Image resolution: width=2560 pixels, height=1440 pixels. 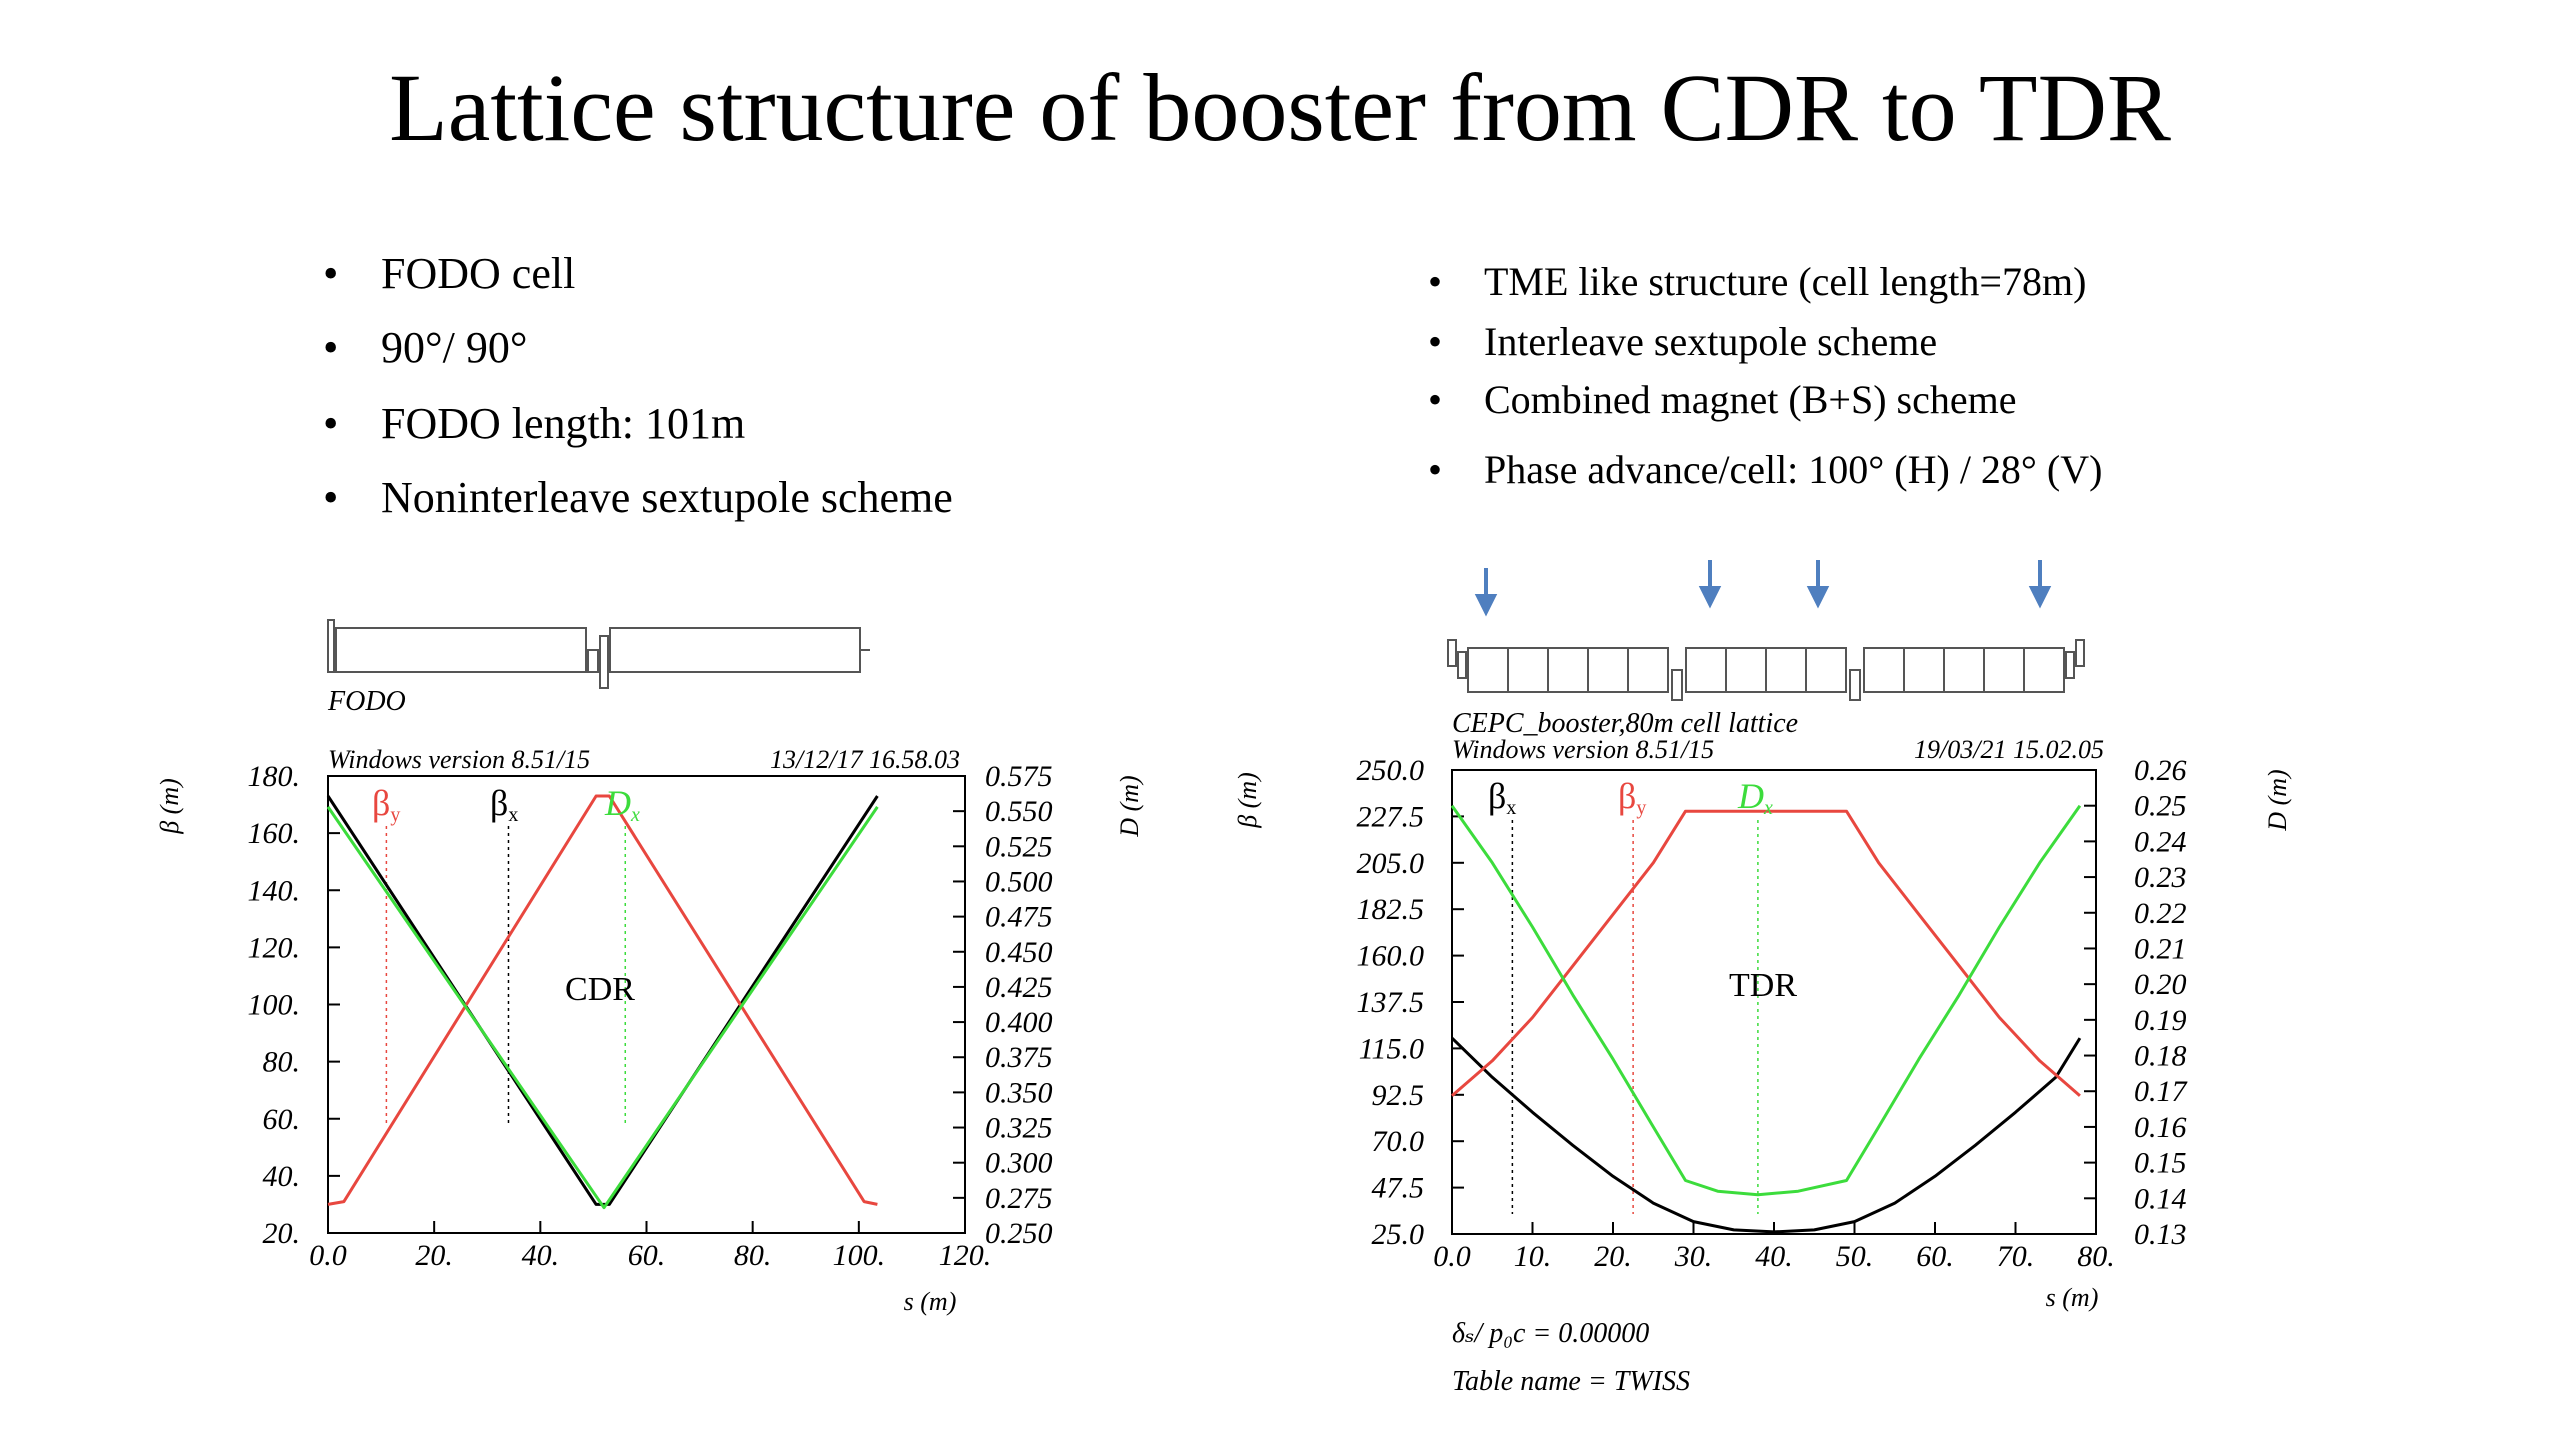 What do you see at coordinates (1750, 399) in the screenshot?
I see `bullet-text: Combined magnet (B+S) scheme` at bounding box center [1750, 399].